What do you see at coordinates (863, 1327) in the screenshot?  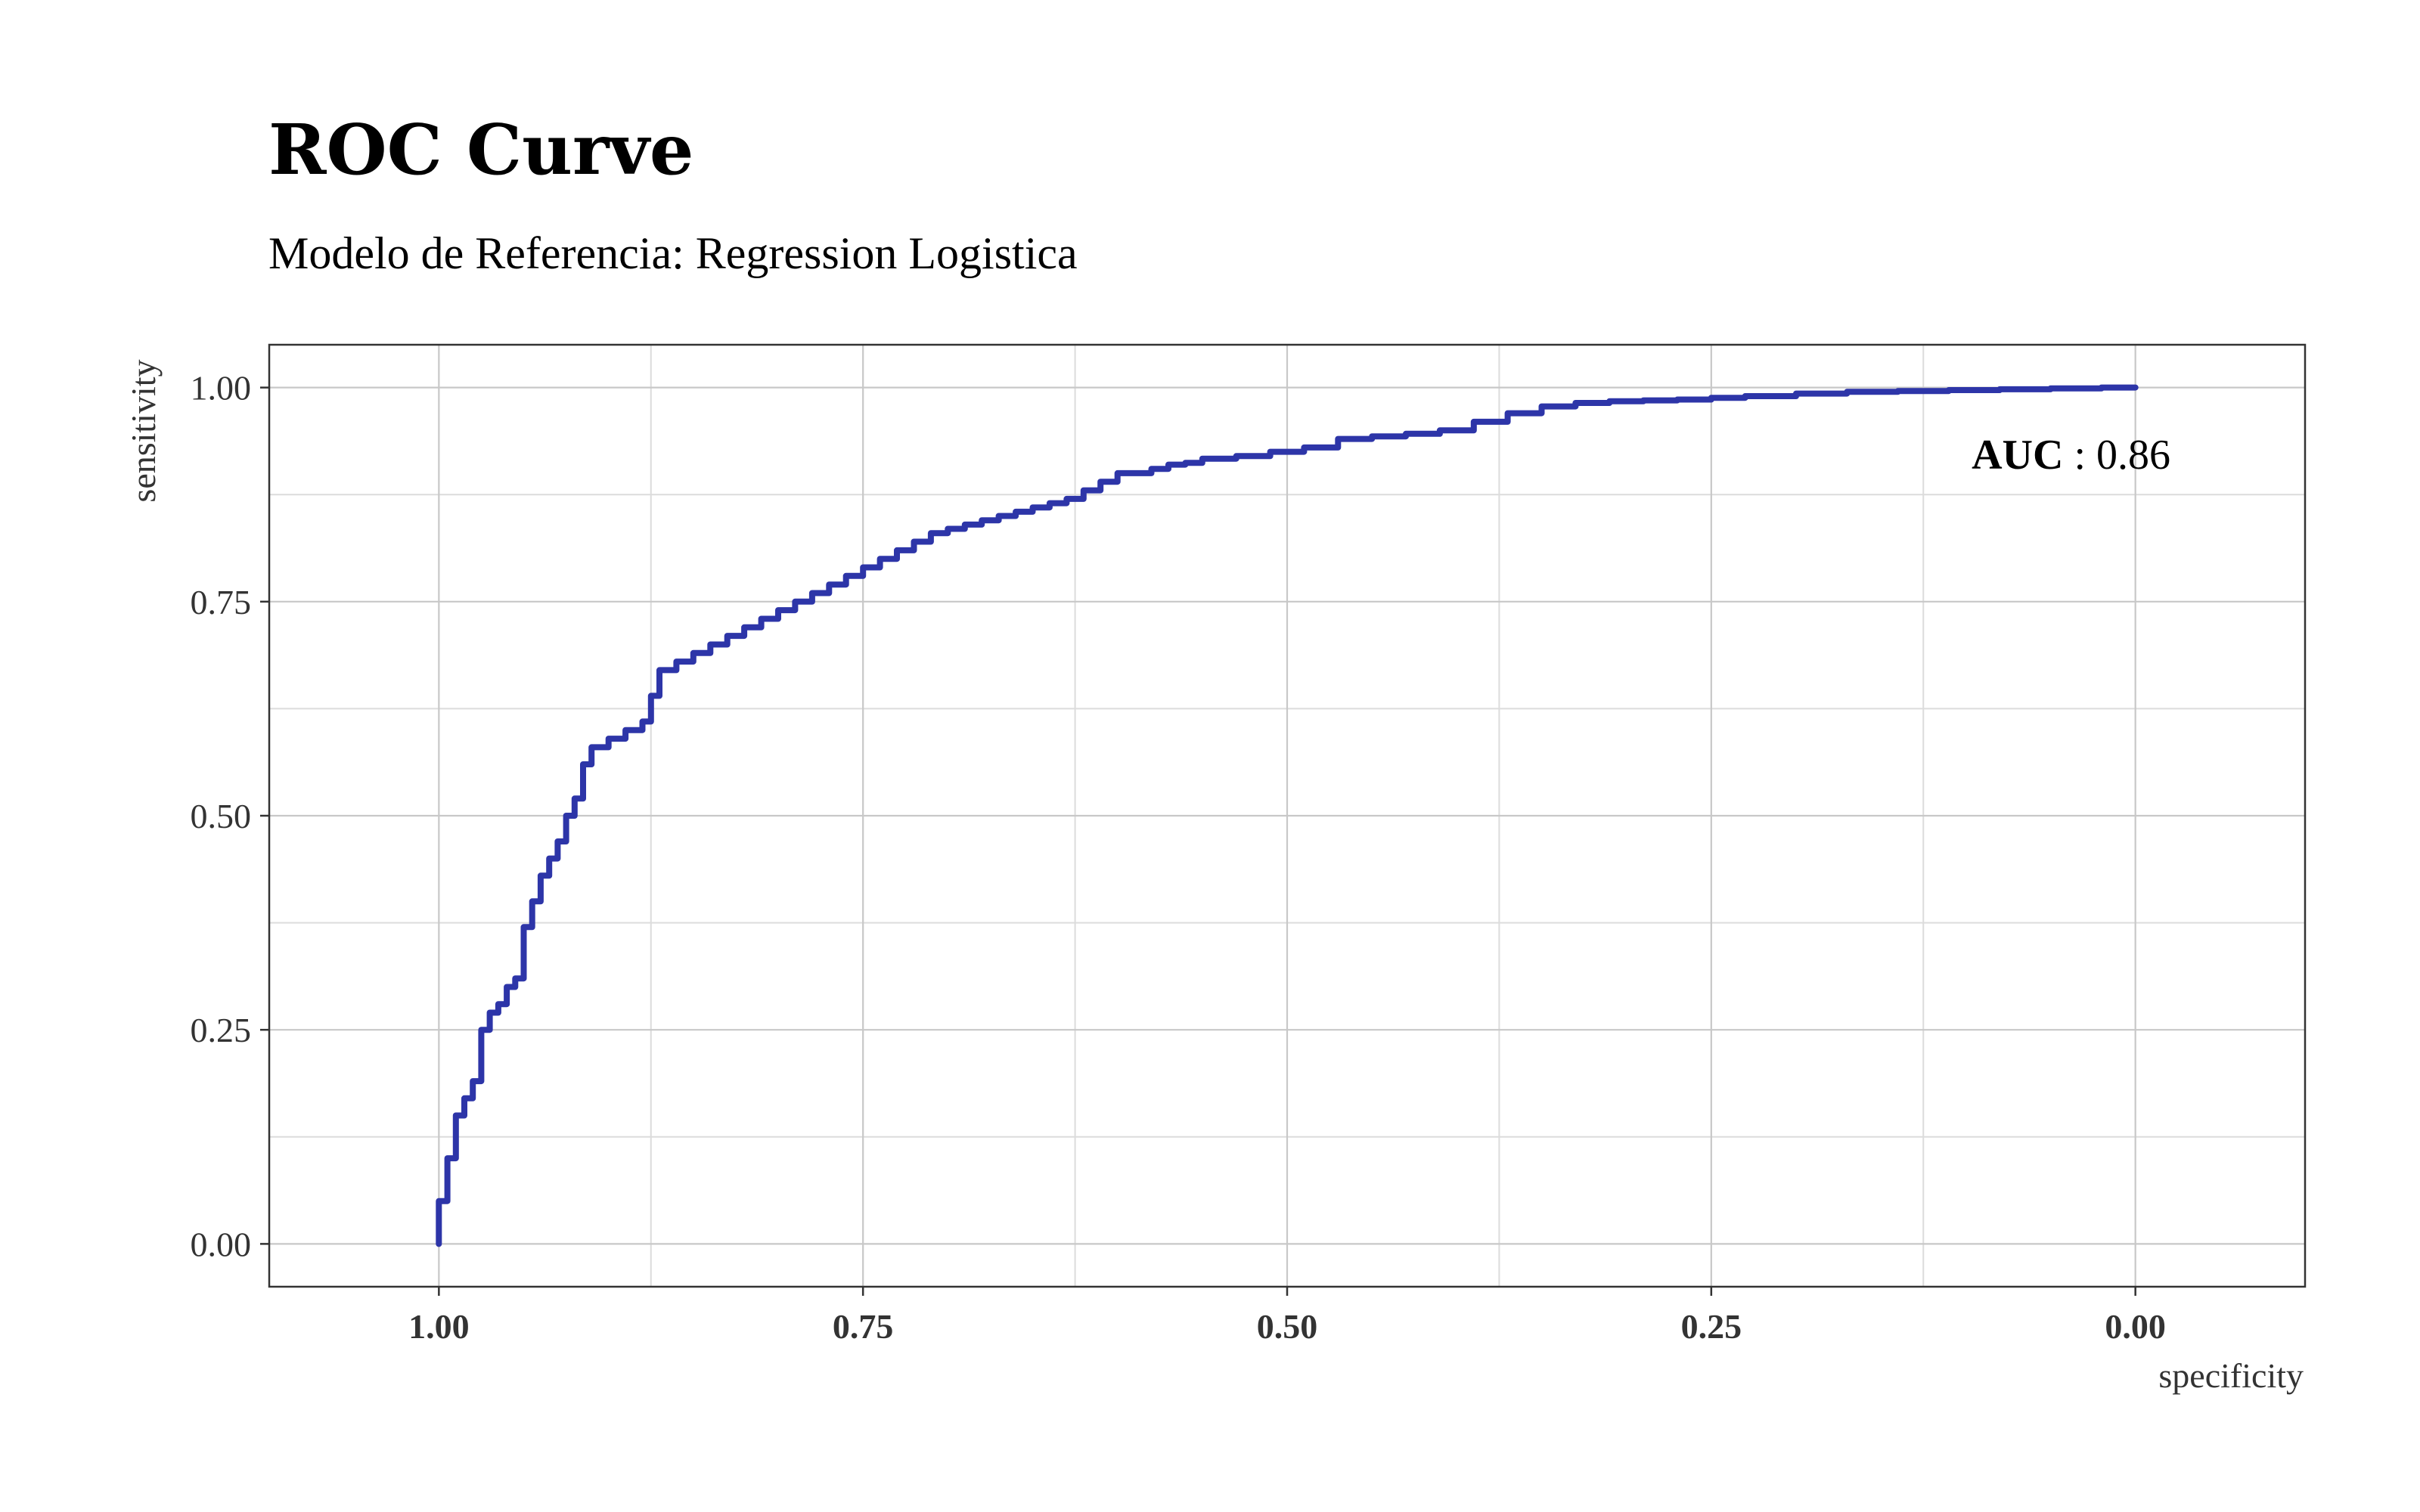 I see `x-tick-label: 0.75` at bounding box center [863, 1327].